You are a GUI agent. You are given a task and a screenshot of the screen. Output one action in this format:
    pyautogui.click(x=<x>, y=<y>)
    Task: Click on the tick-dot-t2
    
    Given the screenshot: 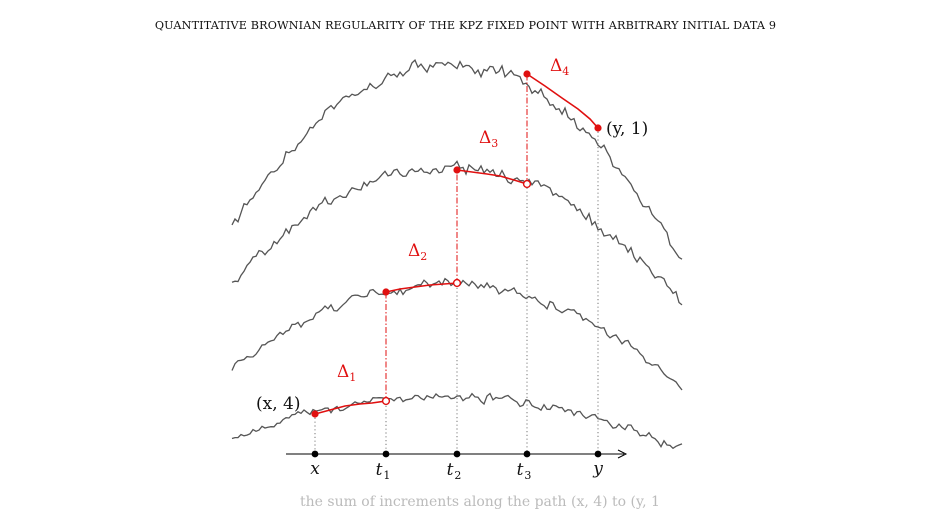 What is the action you would take?
    pyautogui.click(x=457, y=454)
    